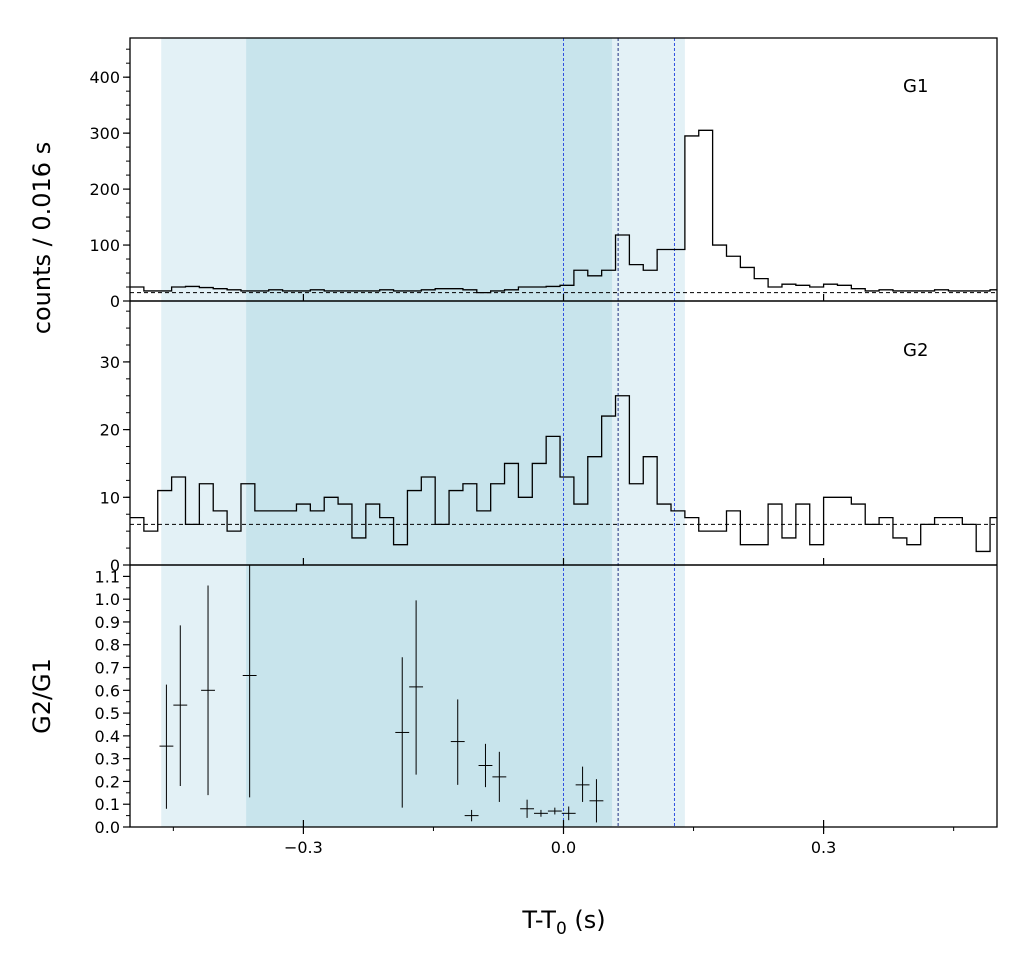 Image resolution: width=1034 pixels, height=965 pixels. What do you see at coordinates (563, 211) in the screenshot?
I see `histogram-g1` at bounding box center [563, 211].